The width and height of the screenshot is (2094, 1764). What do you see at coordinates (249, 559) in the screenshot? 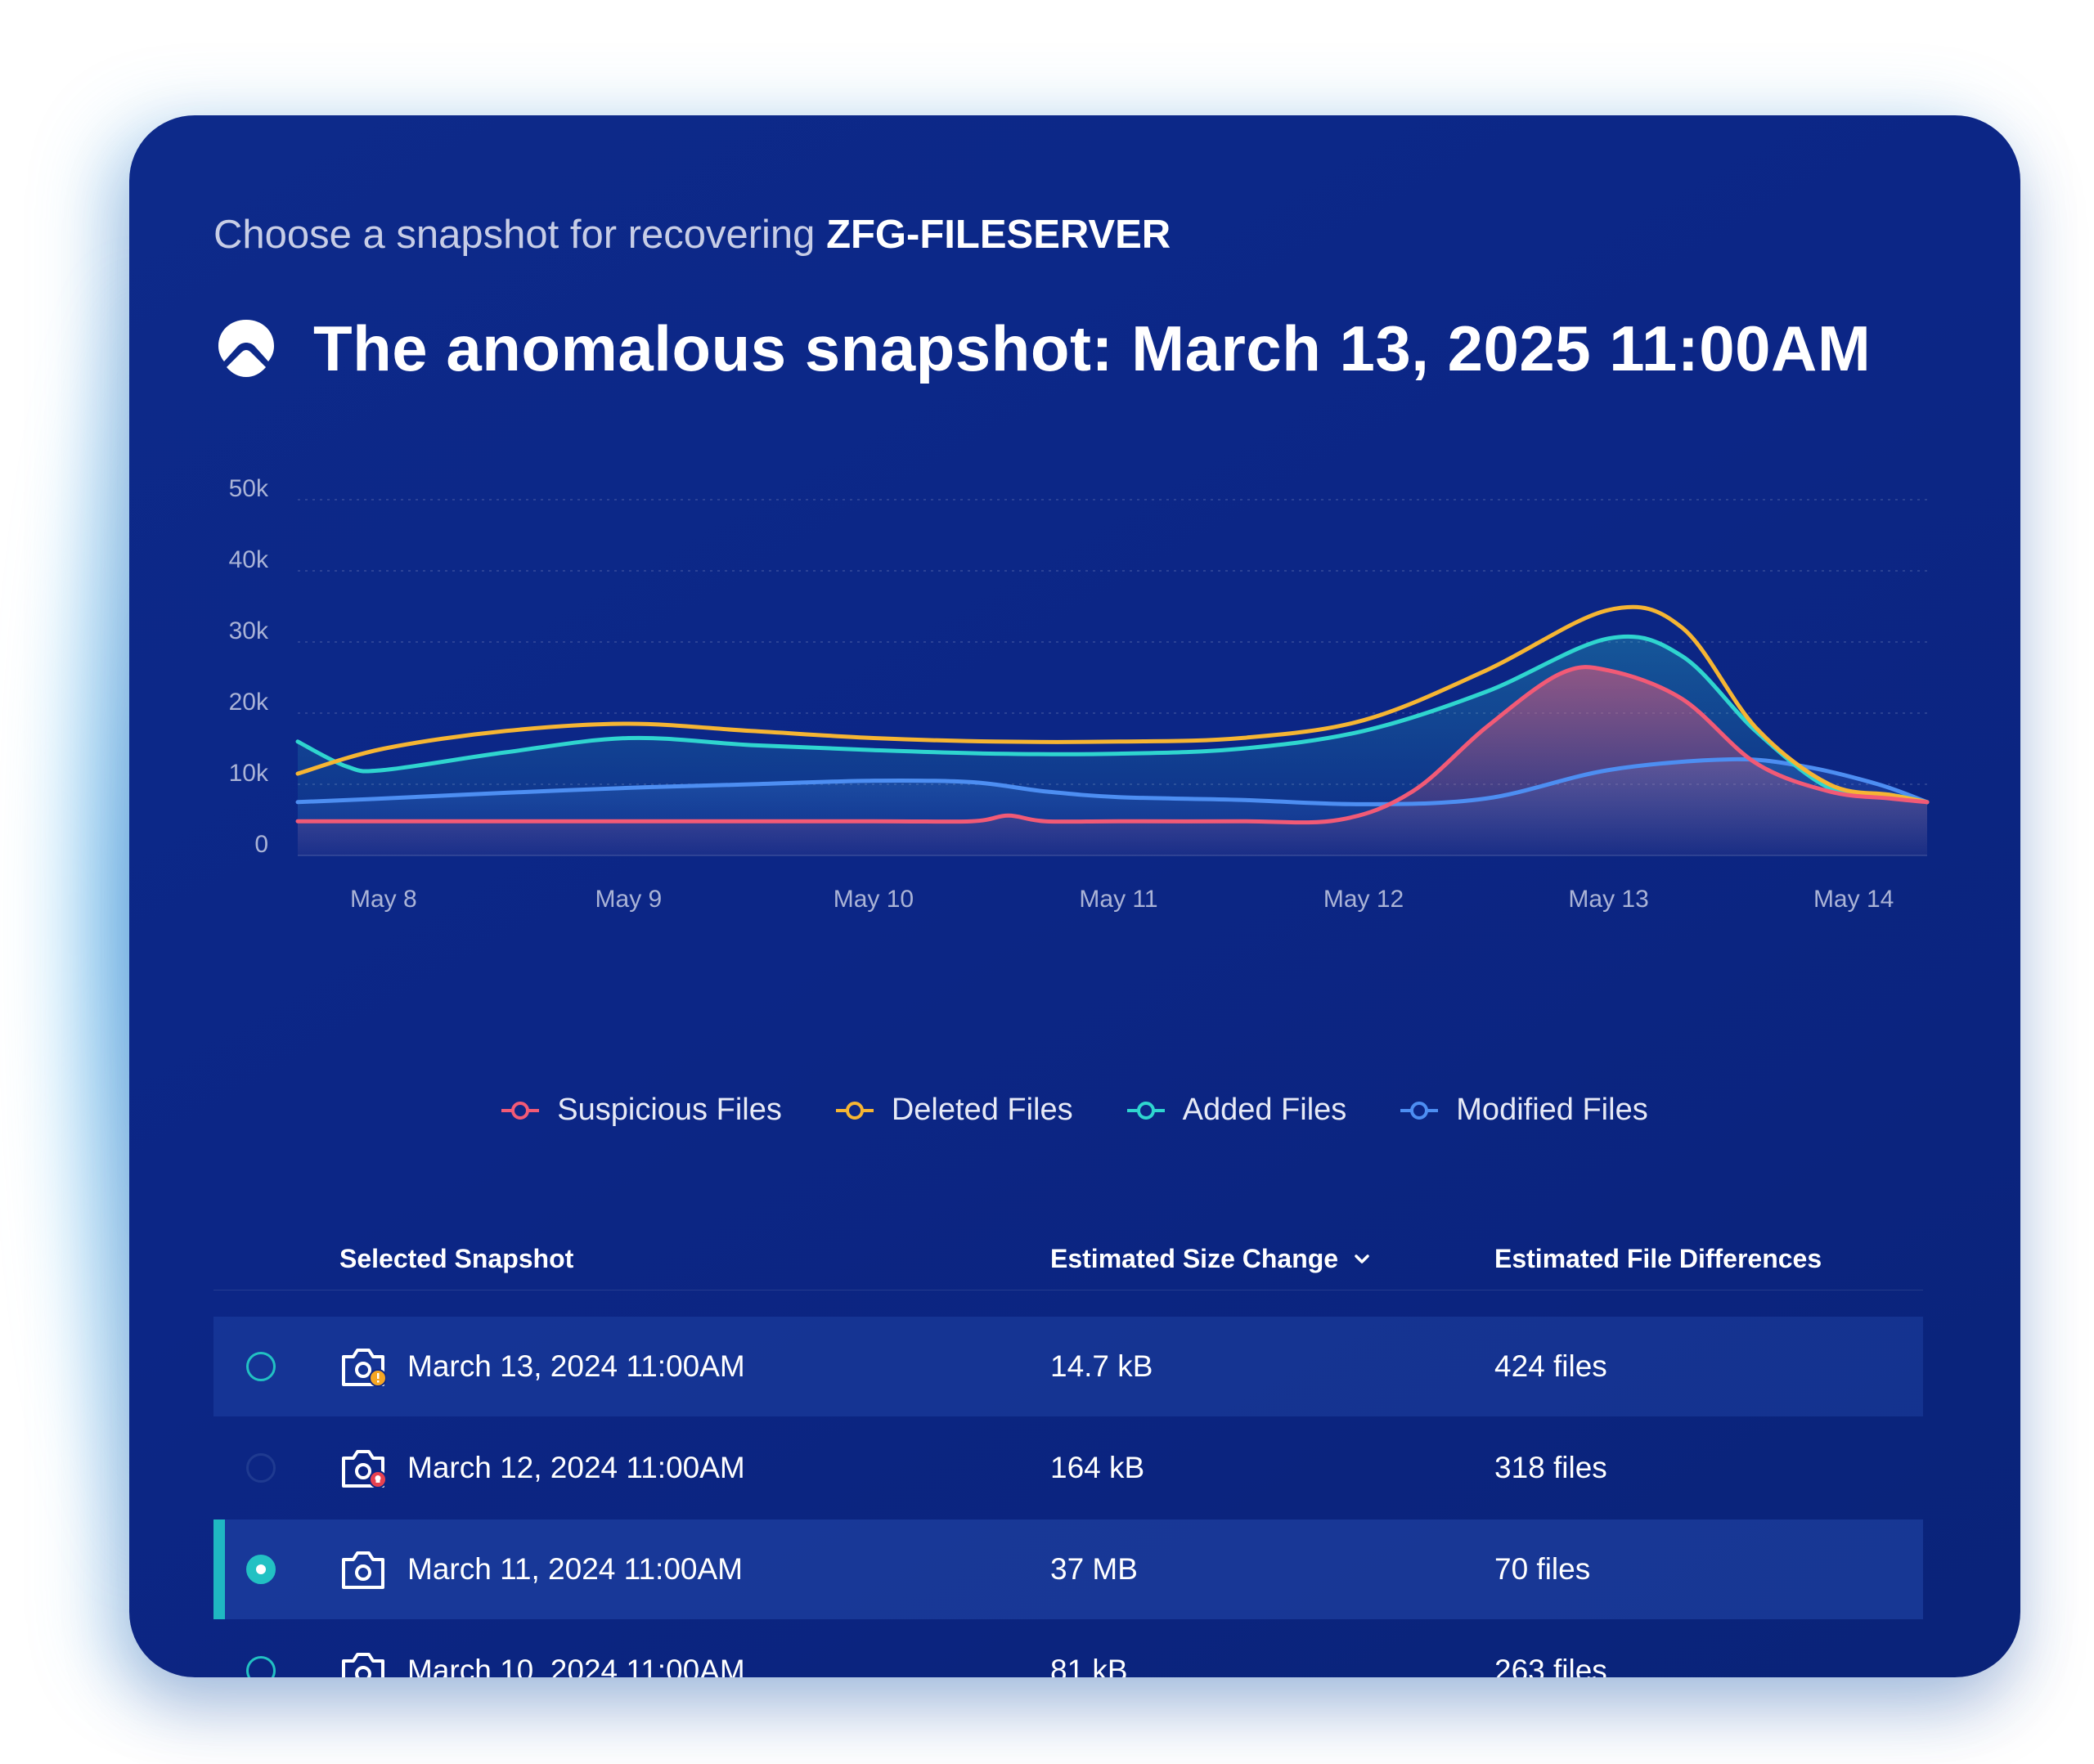
I see `y-tick-label: 40k` at bounding box center [249, 559].